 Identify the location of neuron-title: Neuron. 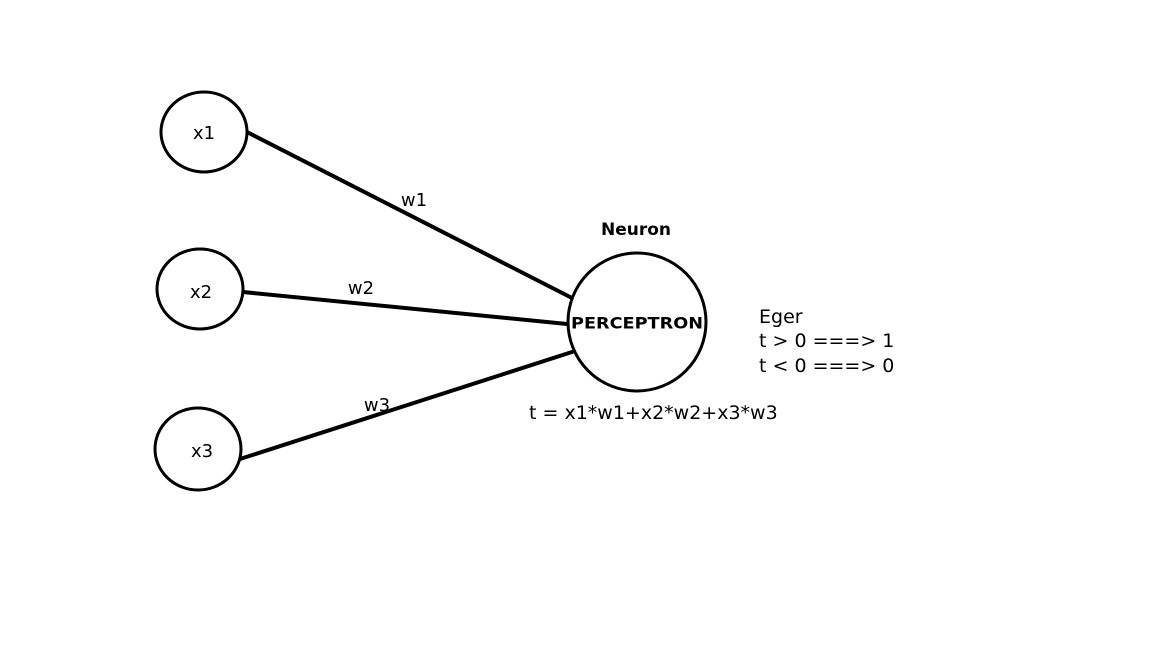
(636, 230).